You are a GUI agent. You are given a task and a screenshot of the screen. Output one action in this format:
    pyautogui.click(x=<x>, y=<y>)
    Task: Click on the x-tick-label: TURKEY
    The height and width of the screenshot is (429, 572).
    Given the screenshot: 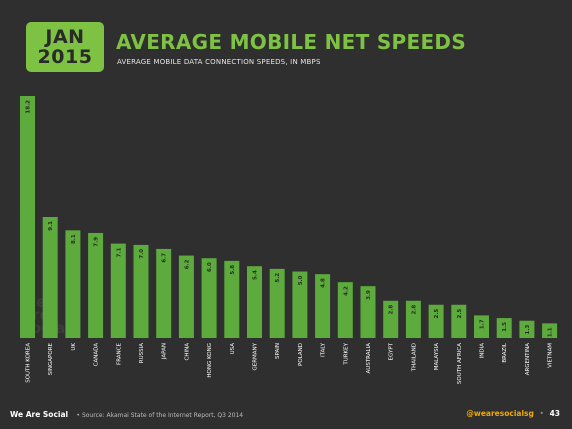 What is the action you would take?
    pyautogui.click(x=346, y=353)
    